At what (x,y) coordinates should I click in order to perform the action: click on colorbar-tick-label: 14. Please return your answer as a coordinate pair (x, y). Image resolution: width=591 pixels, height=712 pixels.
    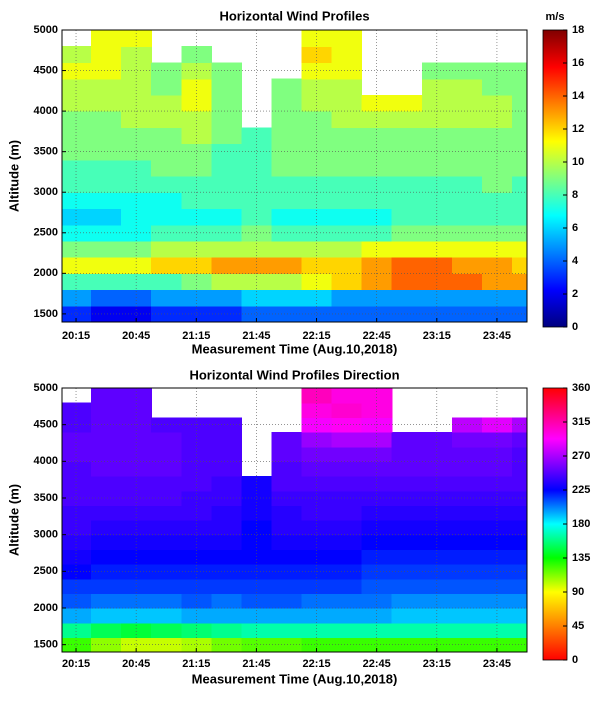
    Looking at the image, I should click on (578, 96).